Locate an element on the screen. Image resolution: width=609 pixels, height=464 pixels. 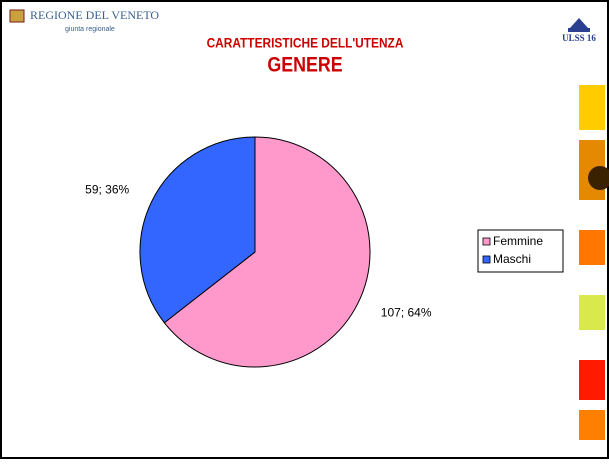
chart-title: CARATTERISTICHE DELL'UTENZA is located at coordinates (305, 43).